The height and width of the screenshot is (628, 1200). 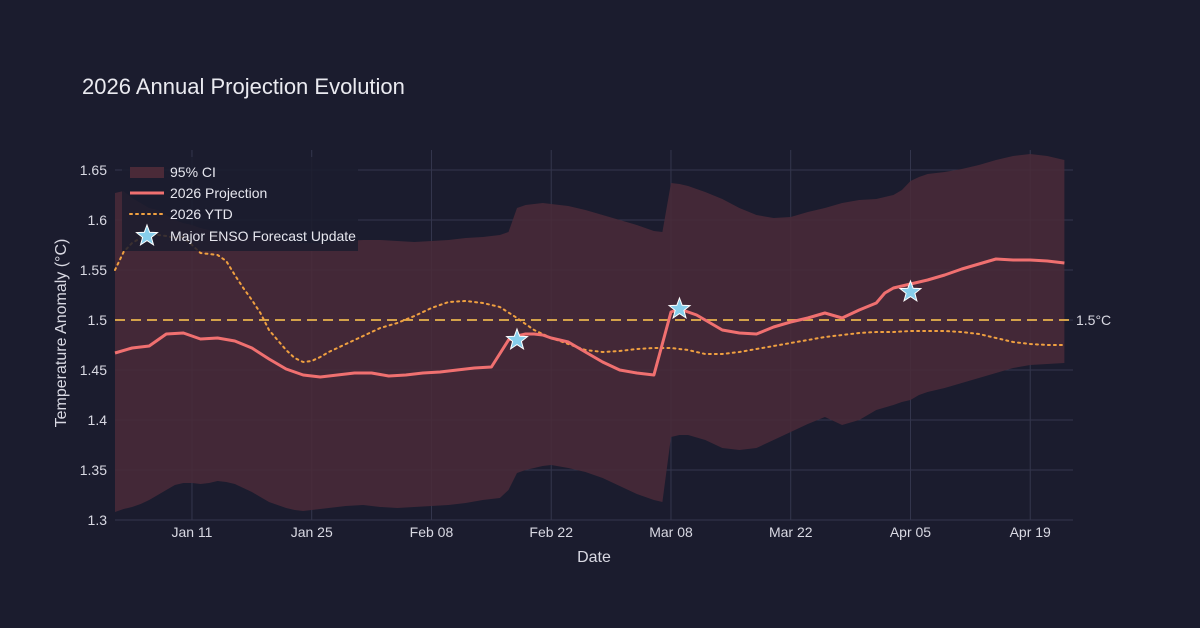 I want to click on legend-label-ci: 95% CI, so click(x=193, y=172).